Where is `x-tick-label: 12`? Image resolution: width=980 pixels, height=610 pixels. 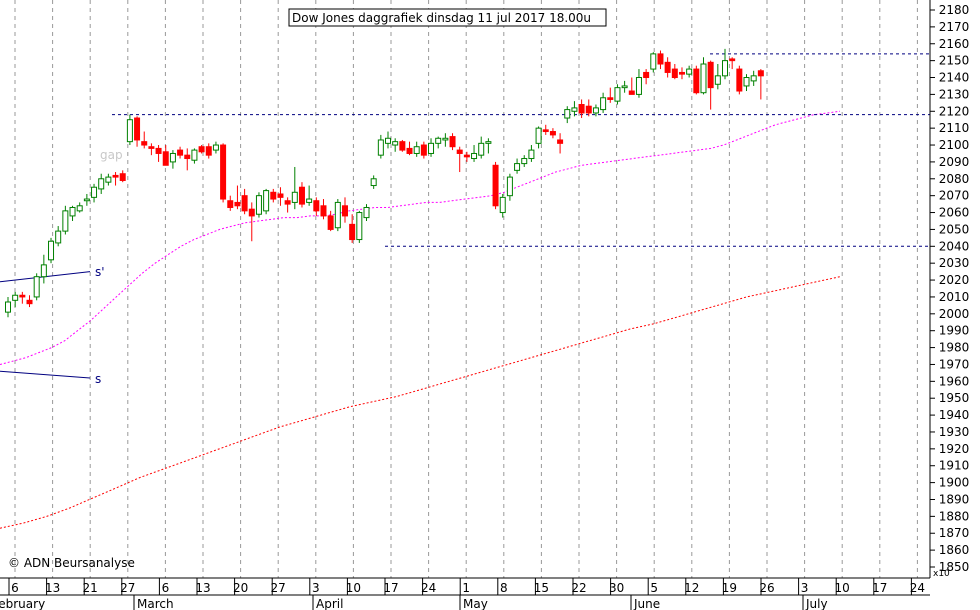 x-tick-label: 12 is located at coordinates (691, 588).